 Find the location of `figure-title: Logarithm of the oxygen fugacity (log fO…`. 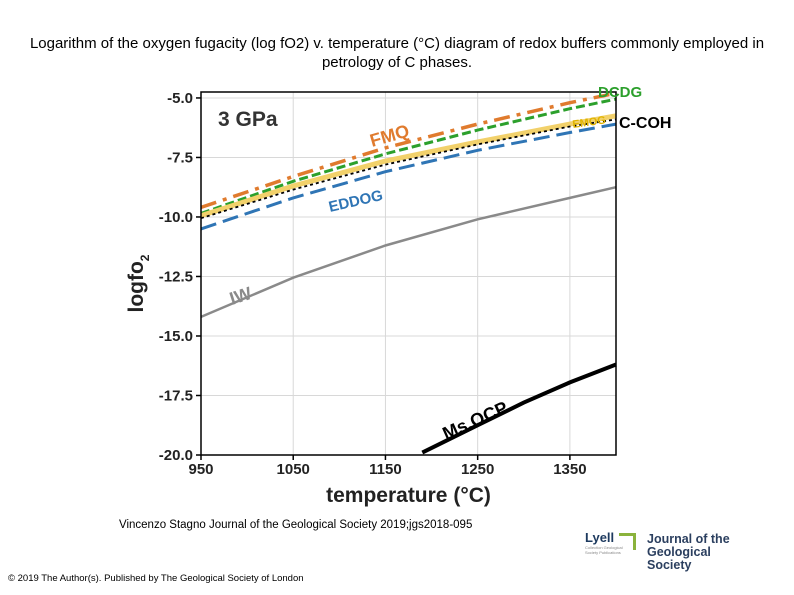

figure-title: Logarithm of the oxygen fugacity (log fO… is located at coordinates (397, 53).